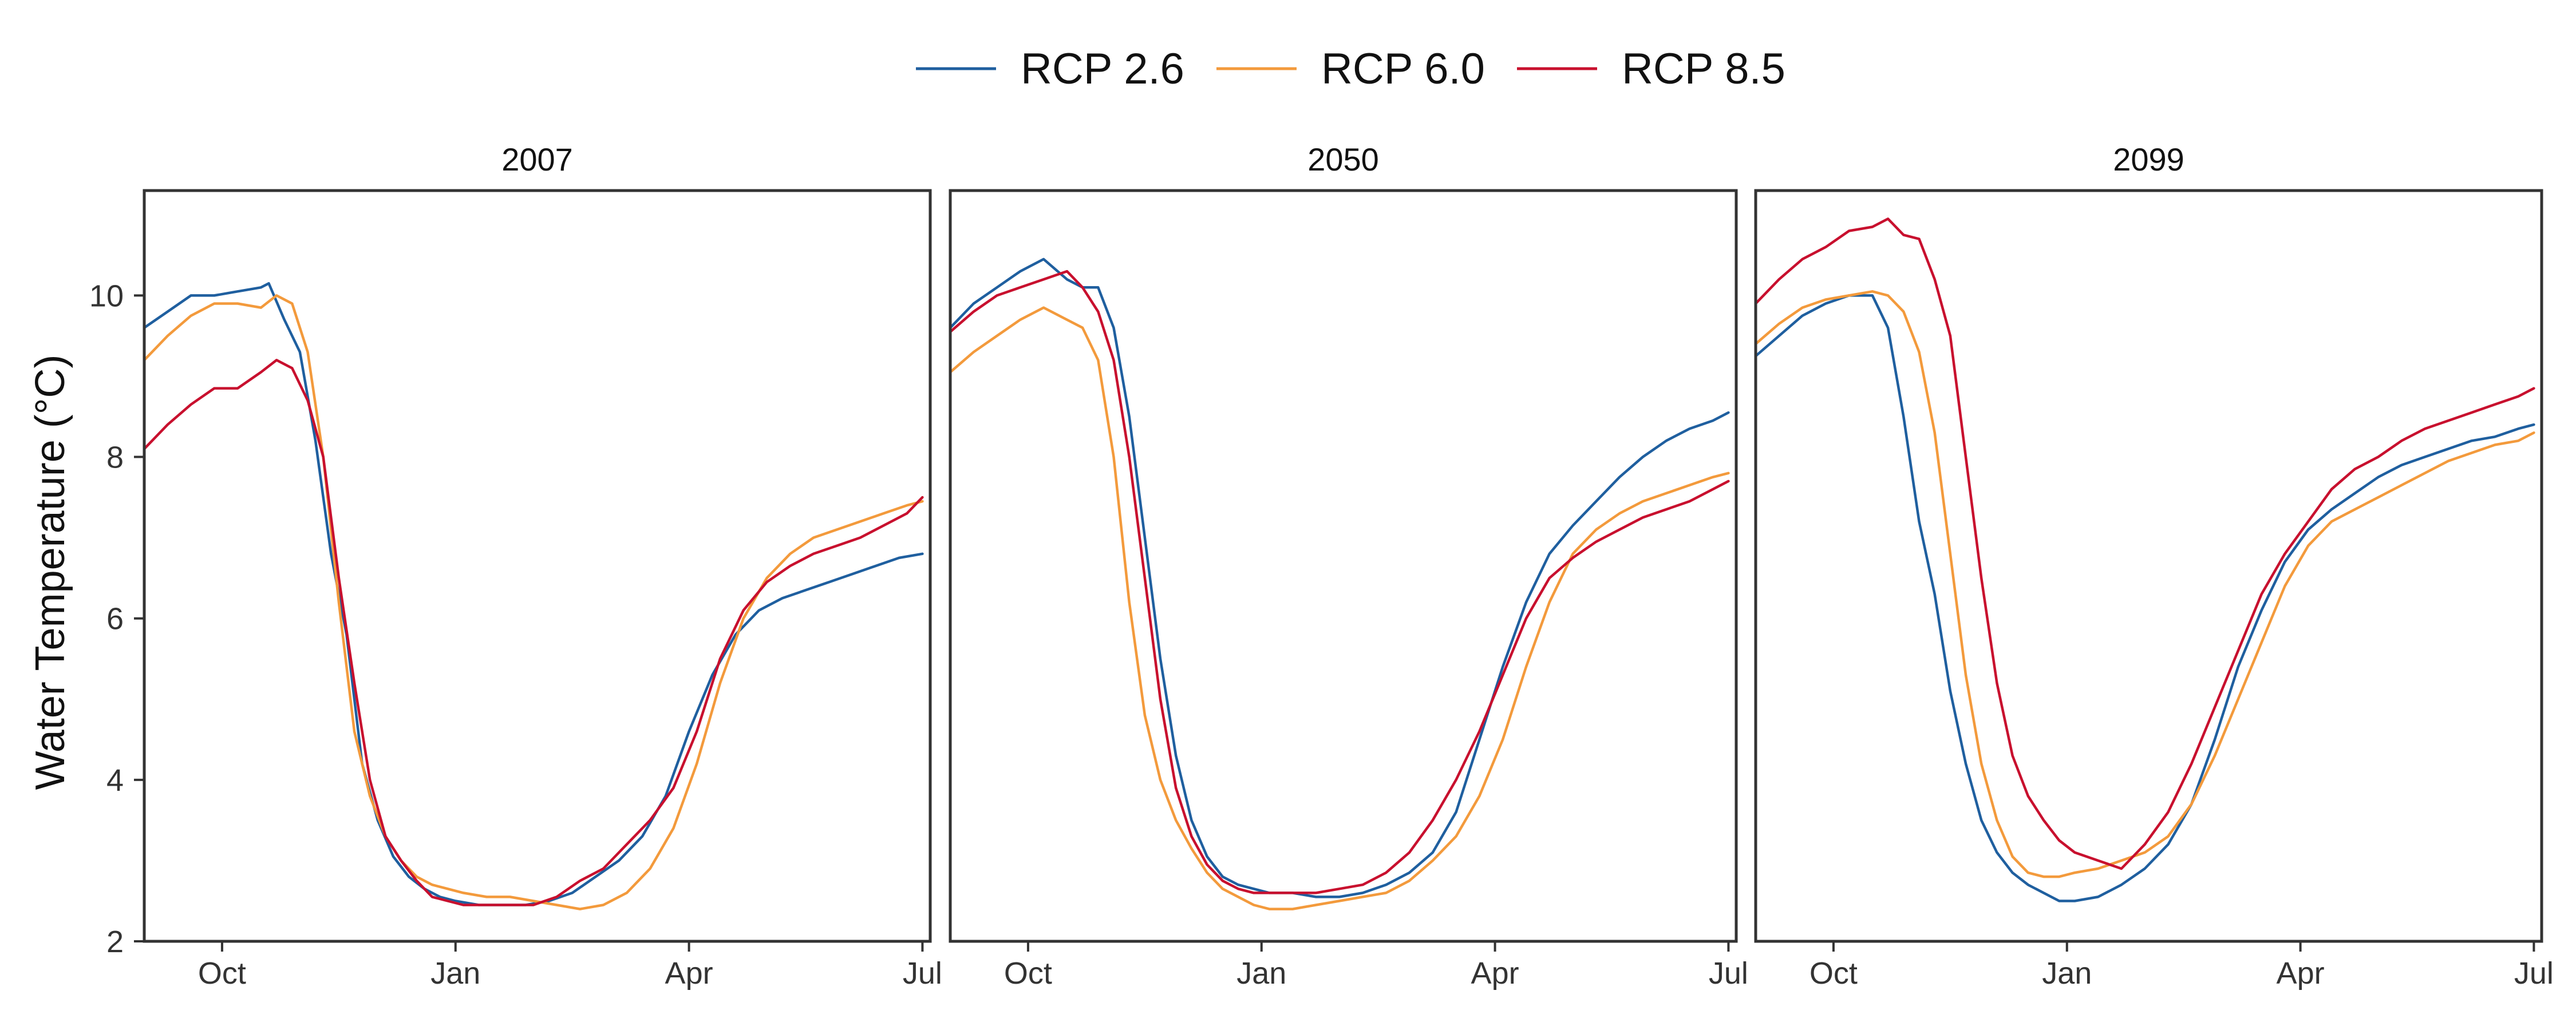  I want to click on y-tick-label: 6, so click(115, 619).